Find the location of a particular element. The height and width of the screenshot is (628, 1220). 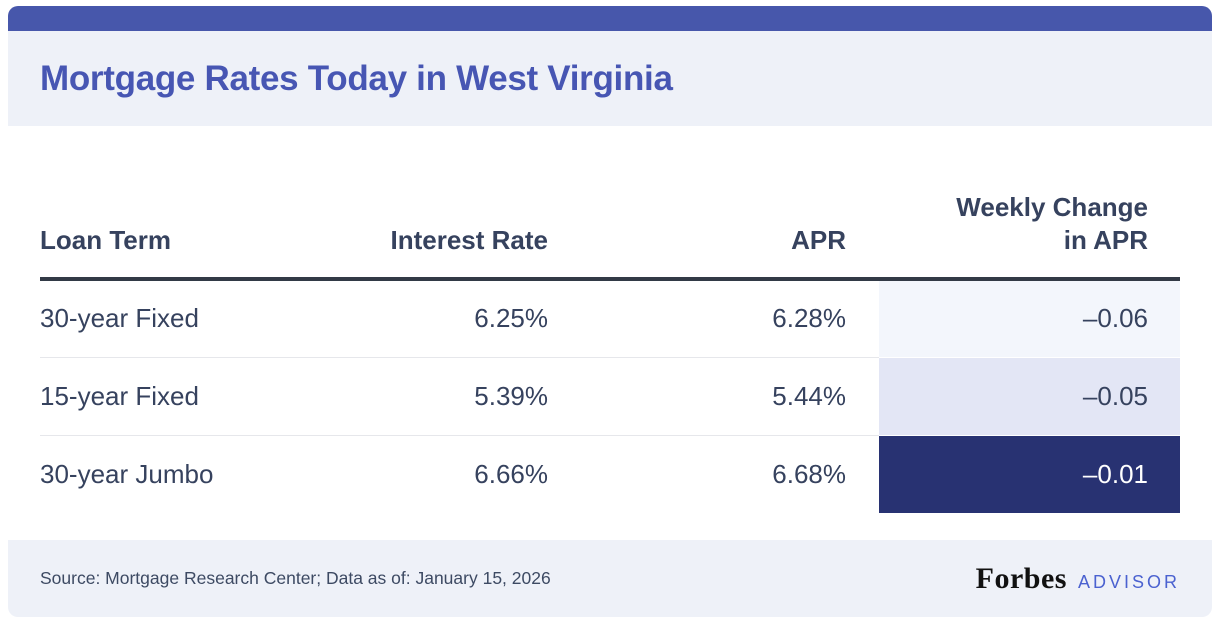

column-header-interest-rate: Interest Rate is located at coordinates (469, 203).